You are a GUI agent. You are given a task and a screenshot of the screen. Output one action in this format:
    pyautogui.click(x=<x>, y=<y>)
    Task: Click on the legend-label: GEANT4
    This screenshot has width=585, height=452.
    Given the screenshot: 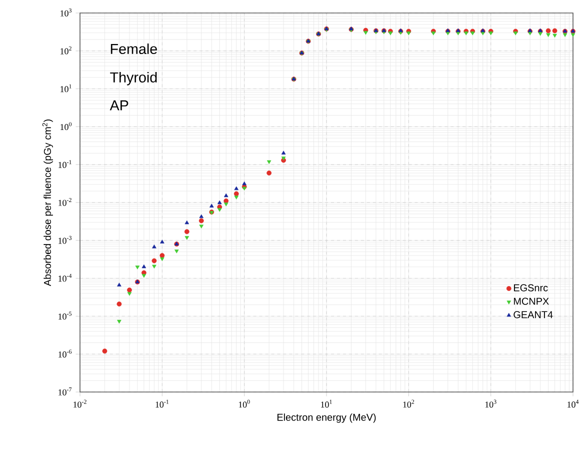 What is the action you would take?
    pyautogui.click(x=533, y=314)
    